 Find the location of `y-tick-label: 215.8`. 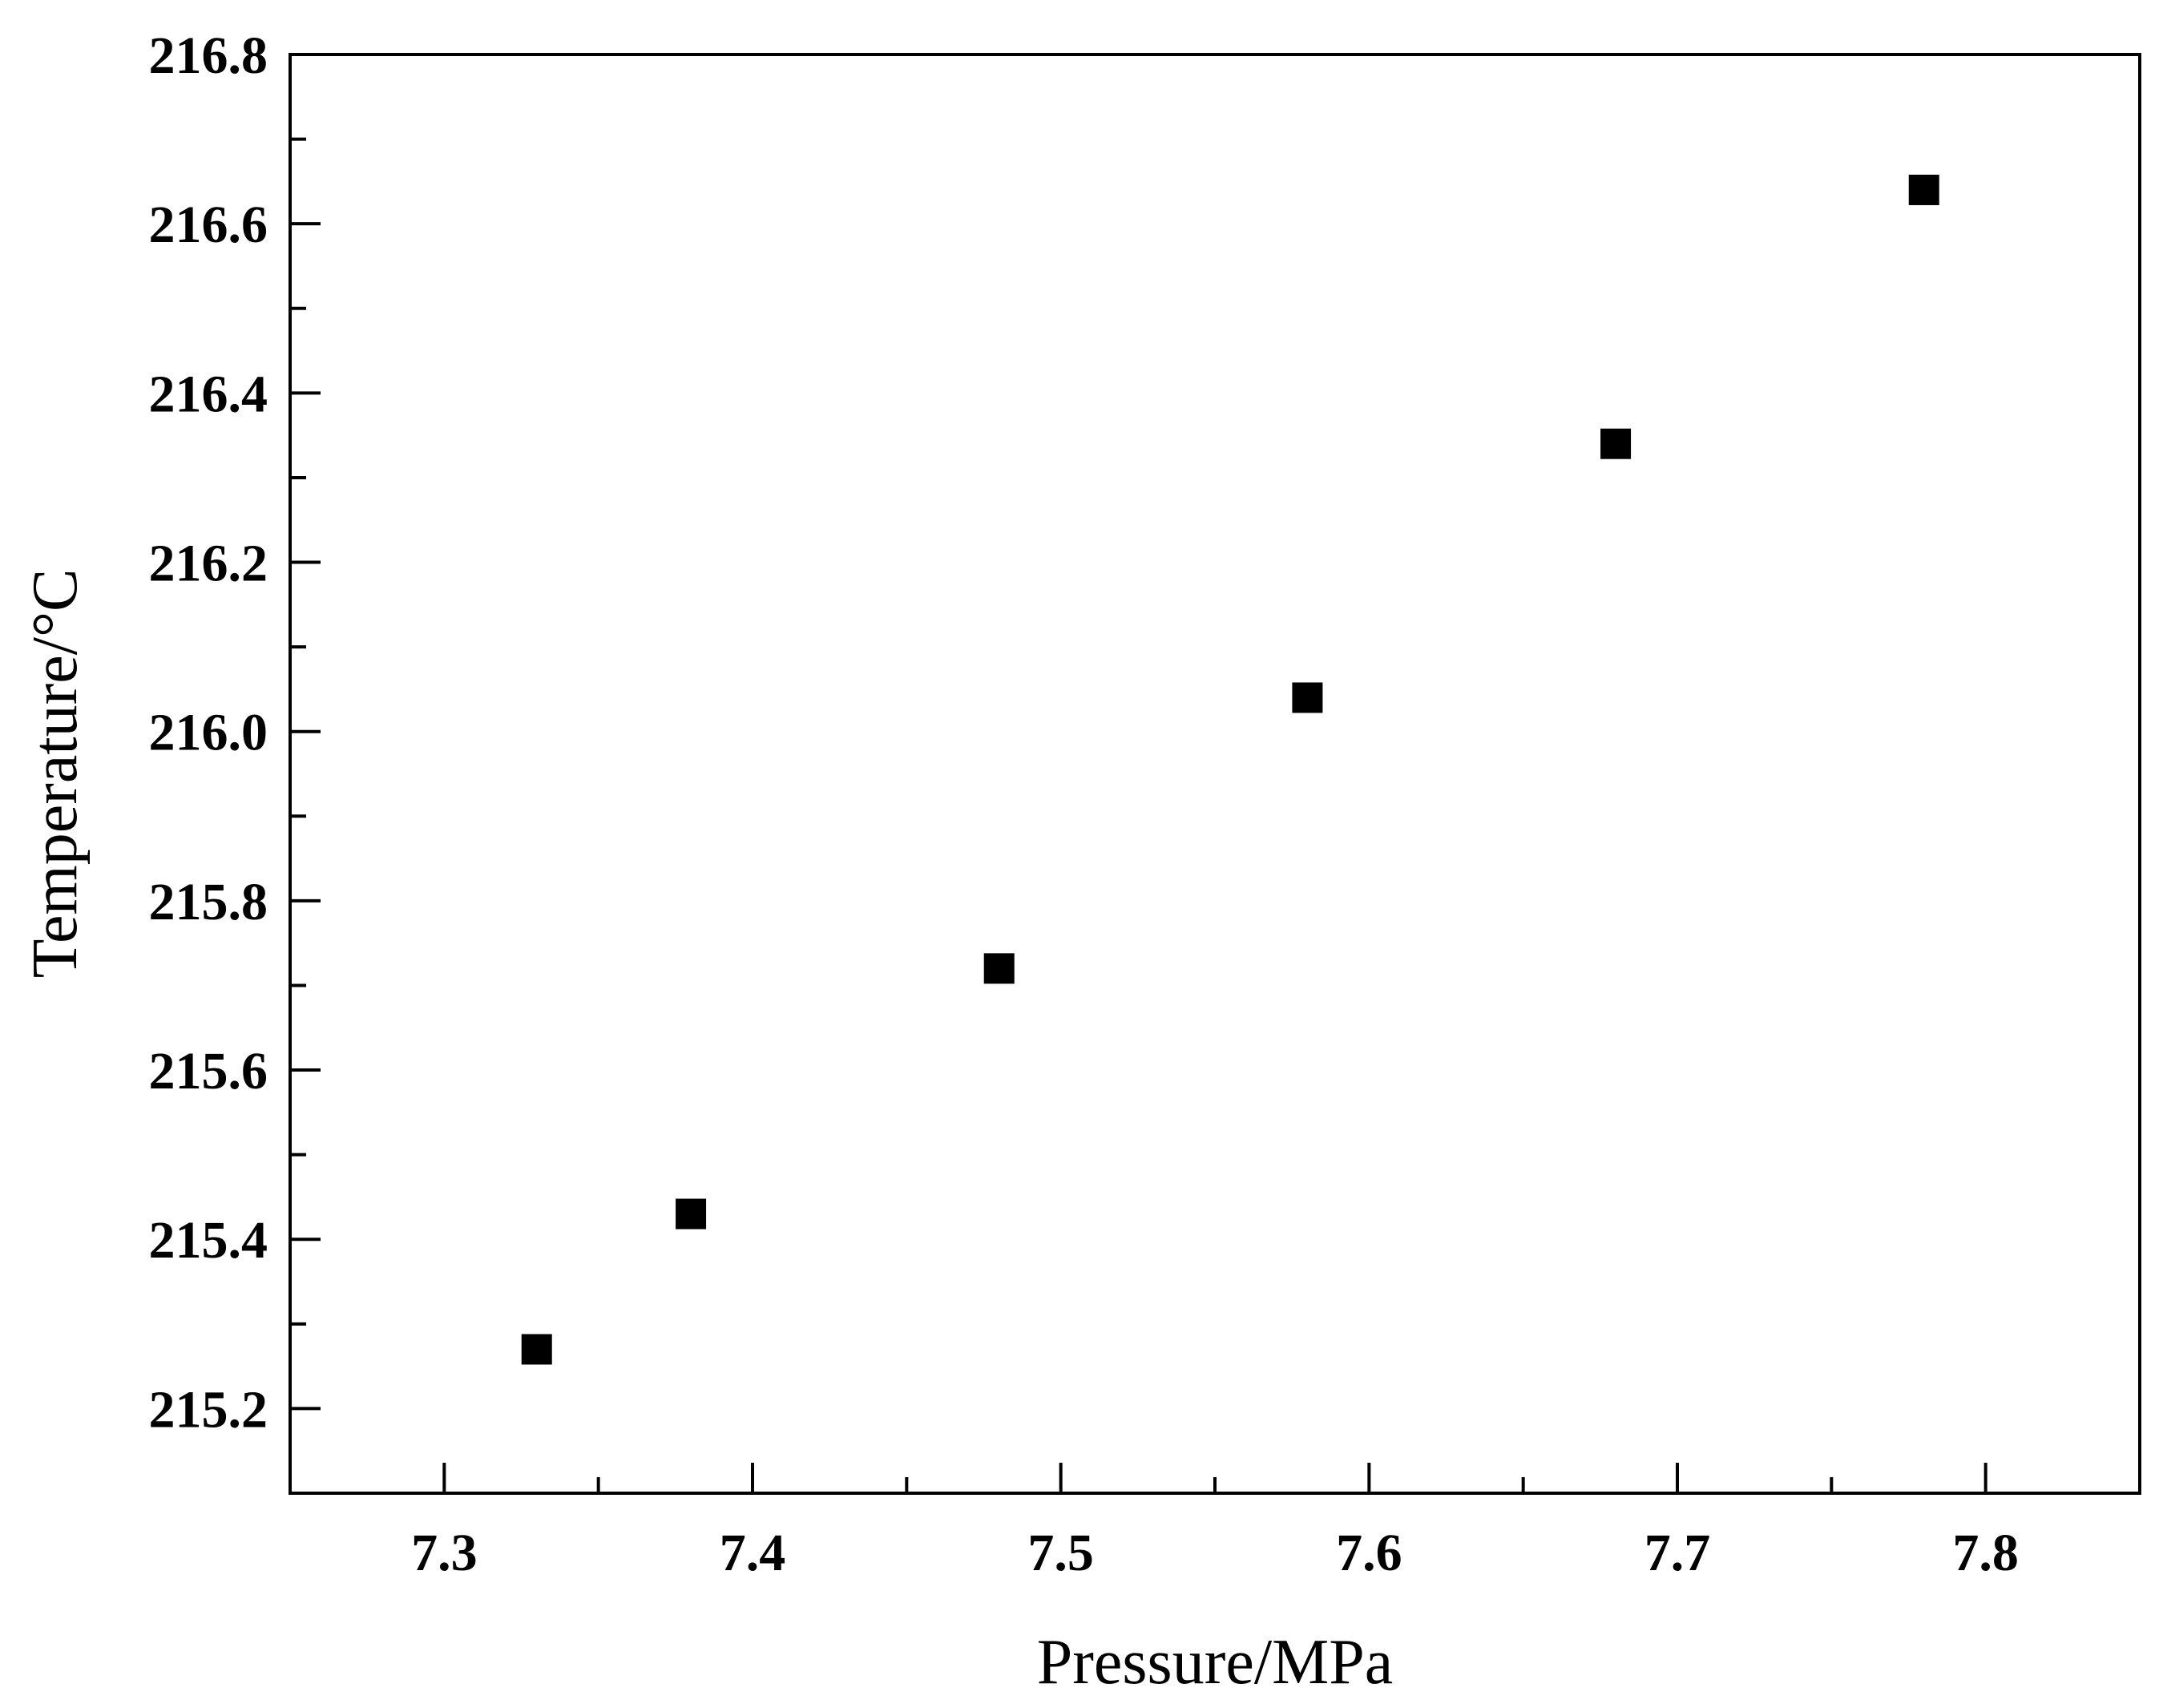

y-tick-label: 215.8 is located at coordinates (208, 902).